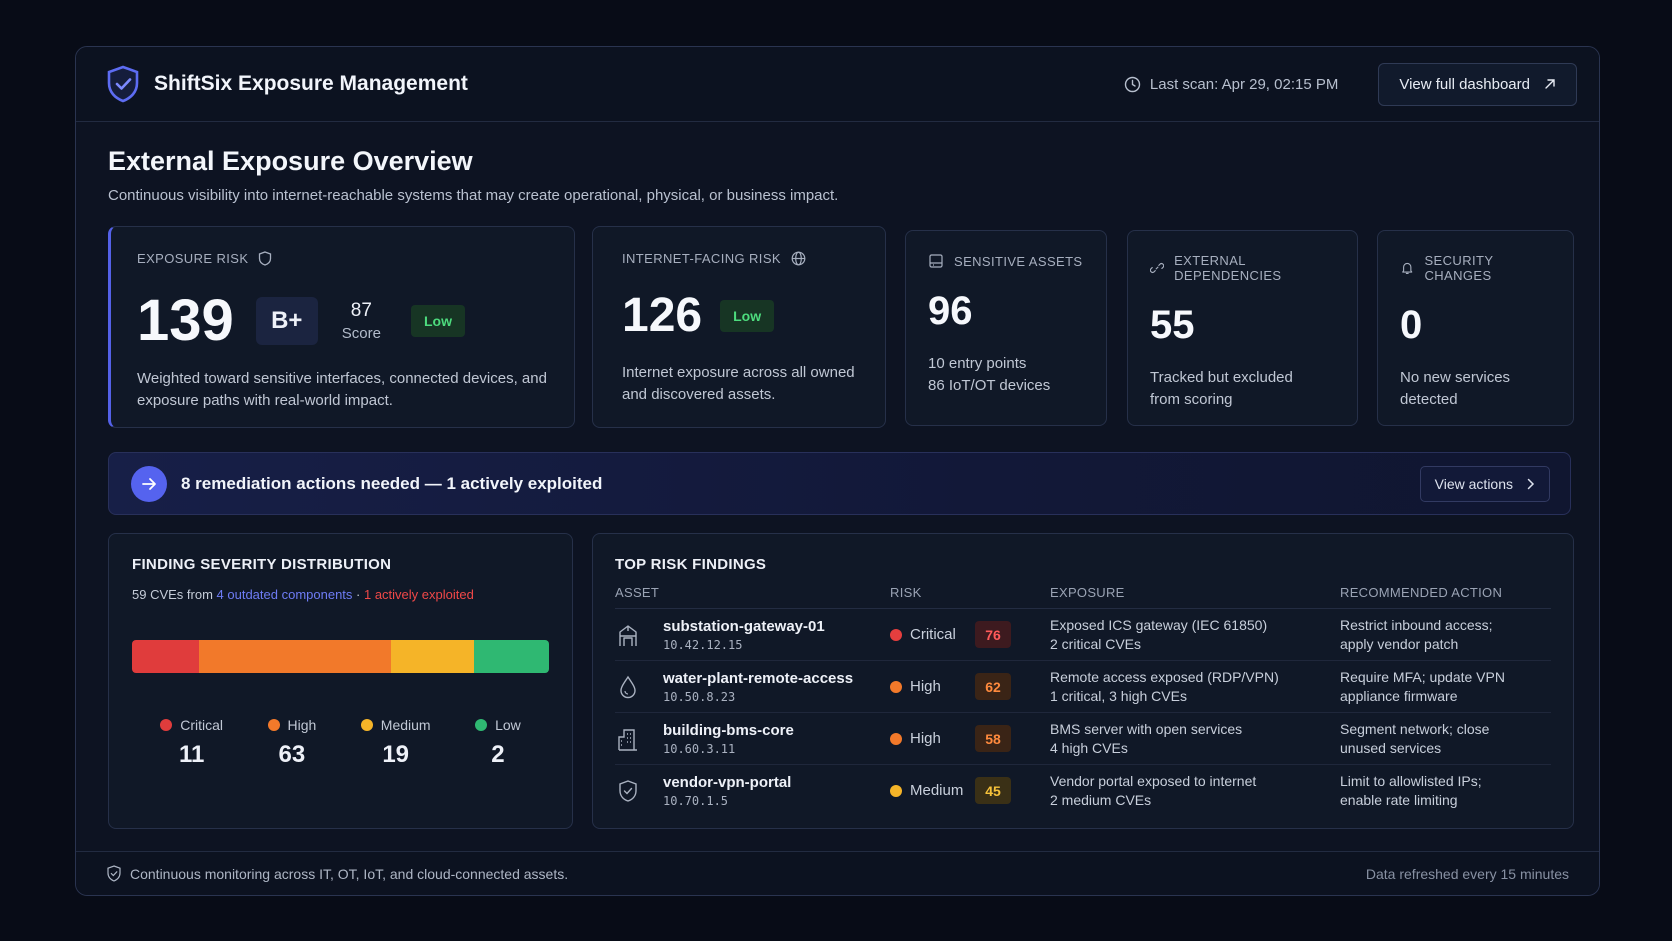 This screenshot has height=941, width=1672. What do you see at coordinates (302, 725) in the screenshot?
I see `legend-text: High` at bounding box center [302, 725].